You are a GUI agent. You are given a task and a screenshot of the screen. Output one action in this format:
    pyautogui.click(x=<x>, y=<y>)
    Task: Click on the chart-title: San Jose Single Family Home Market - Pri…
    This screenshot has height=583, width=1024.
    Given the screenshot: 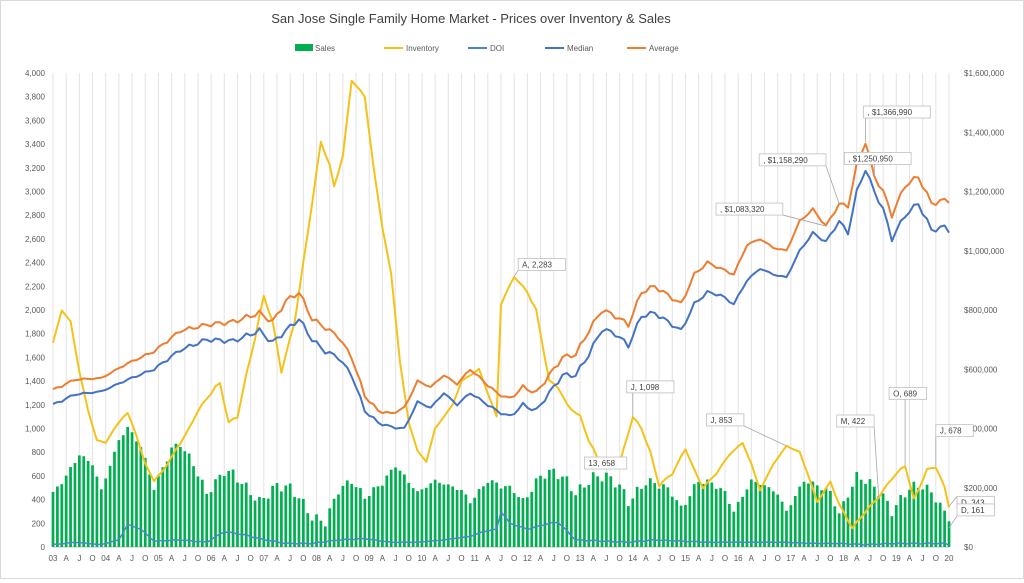 What is the action you would take?
    pyautogui.click(x=471, y=18)
    